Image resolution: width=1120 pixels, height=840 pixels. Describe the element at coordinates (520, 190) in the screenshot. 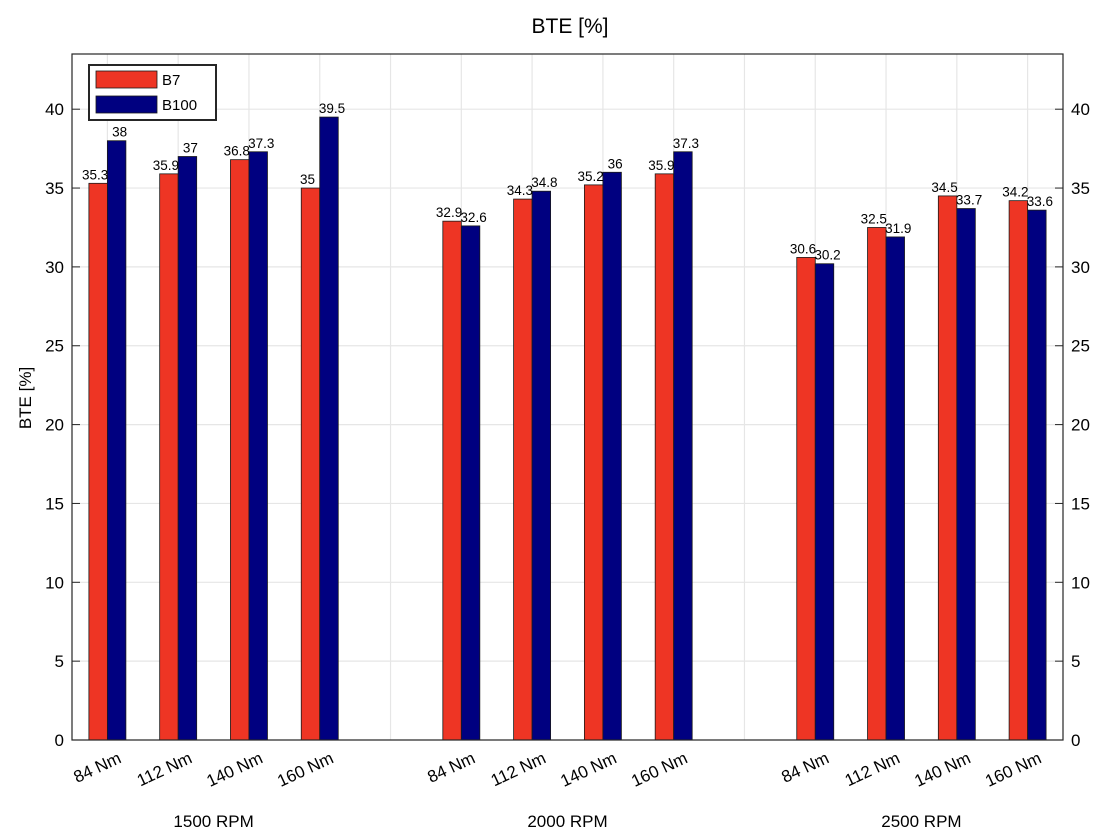

I see `data-label: 34.3` at that location.